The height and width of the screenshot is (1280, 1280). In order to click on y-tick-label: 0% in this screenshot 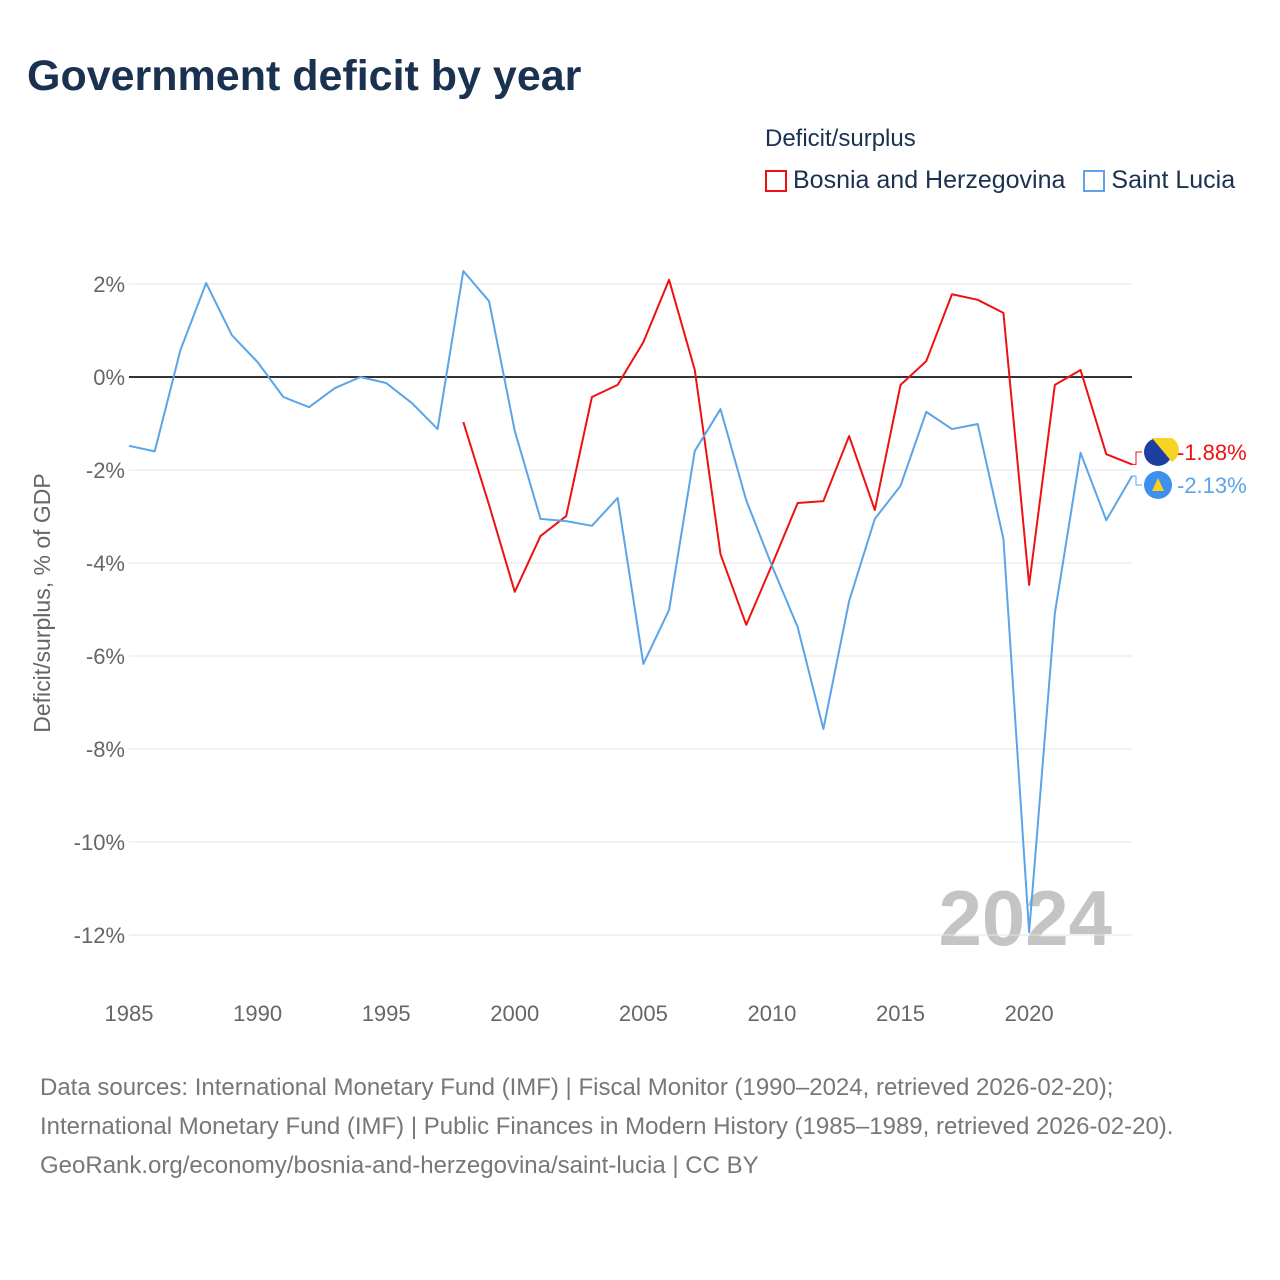, I will do `click(109, 377)`.